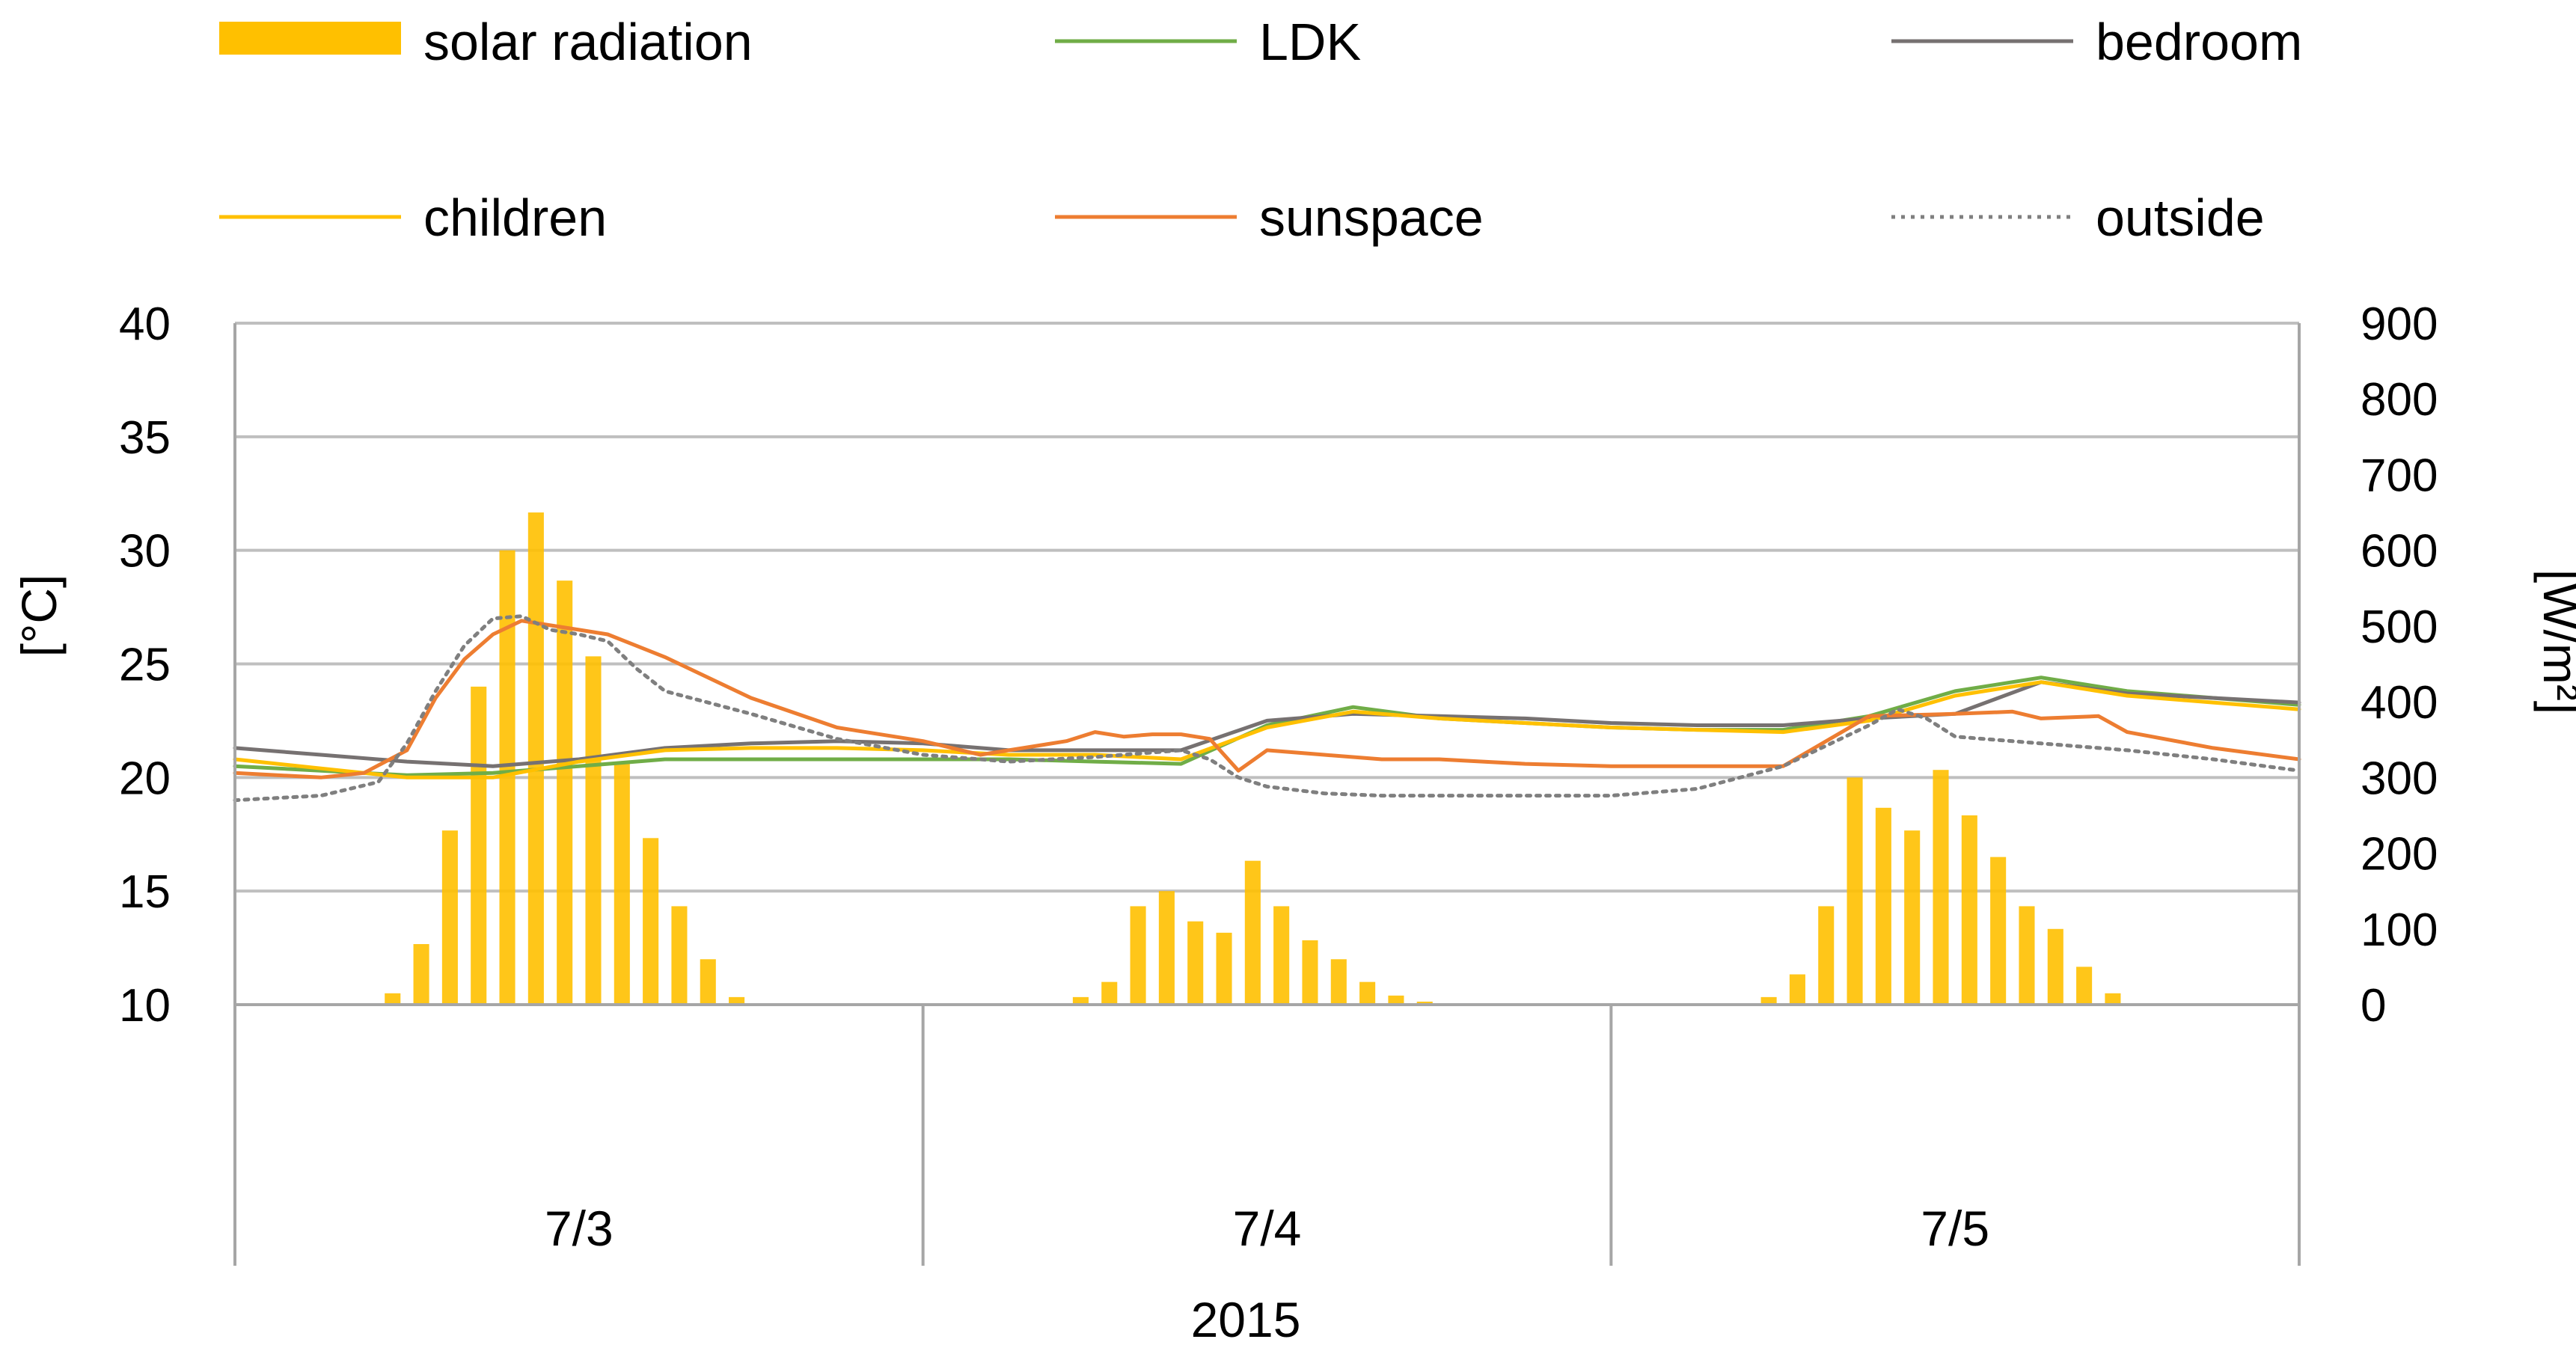  What do you see at coordinates (1955, 1228) in the screenshot?
I see `category-label: 7/5` at bounding box center [1955, 1228].